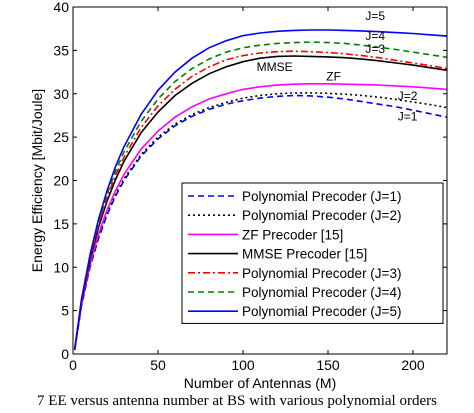 The width and height of the screenshot is (474, 413). I want to click on legend-label: Polynomial Precoder (J=1), so click(321, 196).